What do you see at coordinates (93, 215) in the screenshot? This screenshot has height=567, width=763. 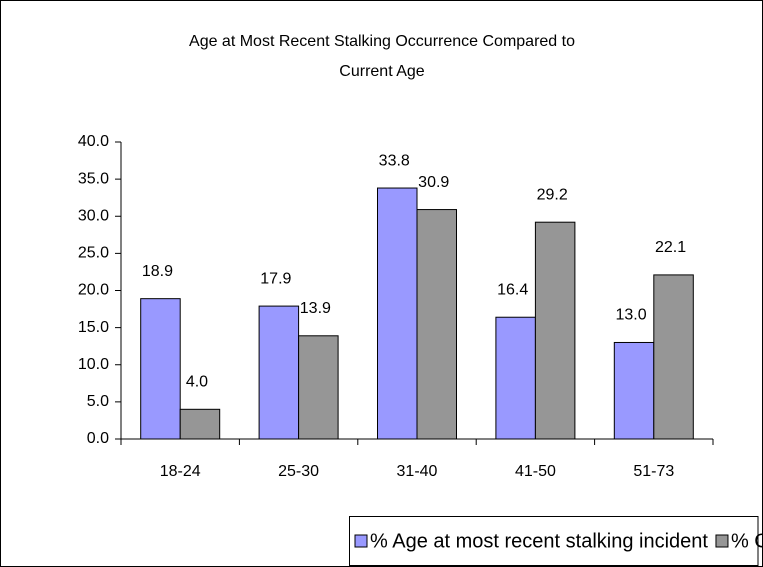 I see `y-tick-label: 30.0` at bounding box center [93, 215].